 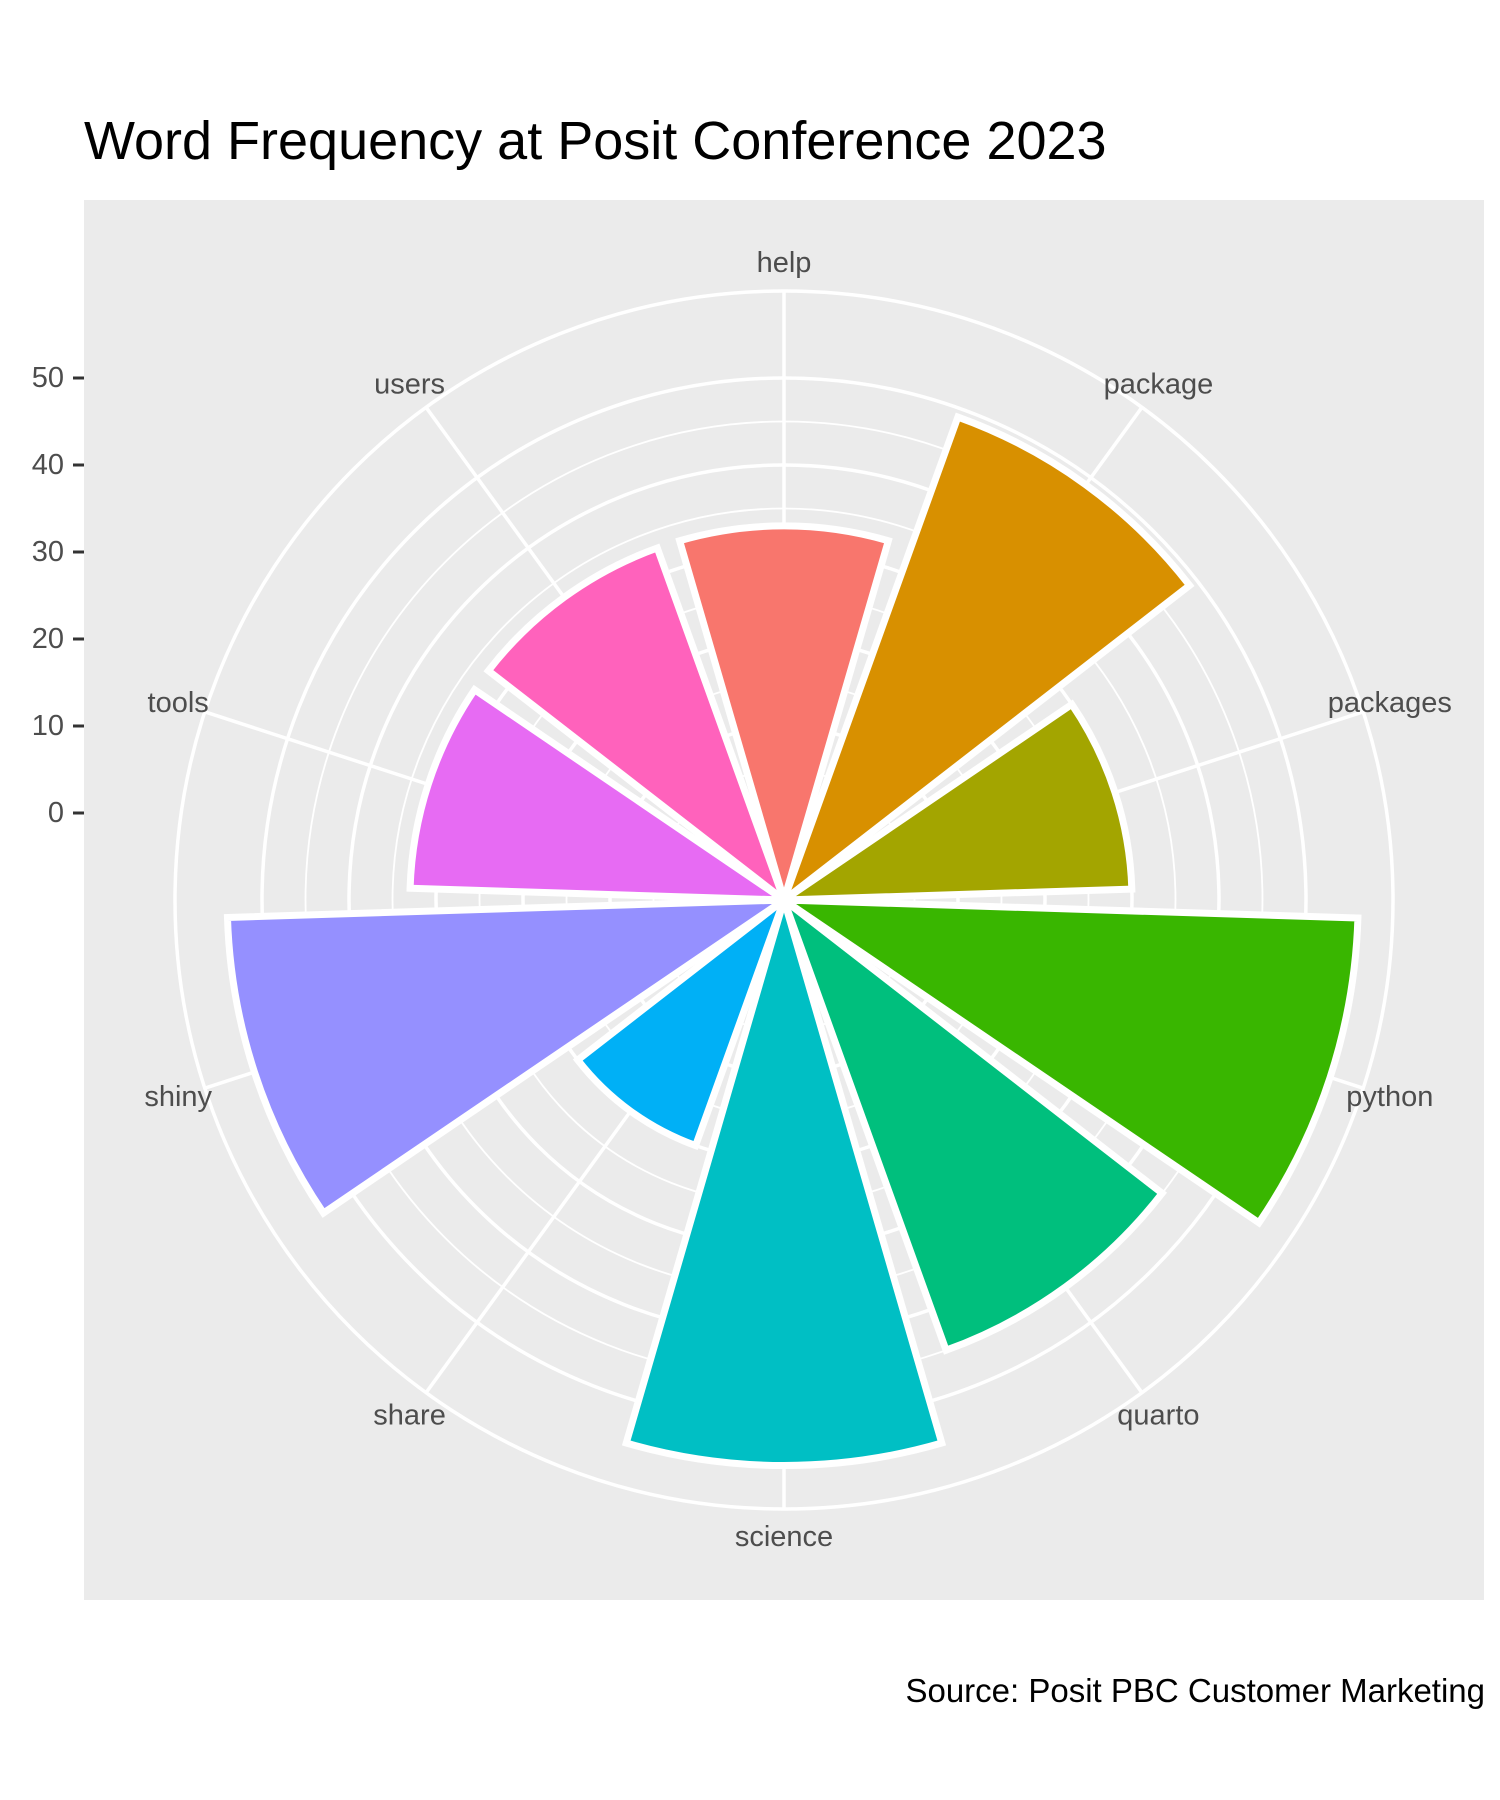 What do you see at coordinates (601, 794) in the screenshot?
I see `bar-tools` at bounding box center [601, 794].